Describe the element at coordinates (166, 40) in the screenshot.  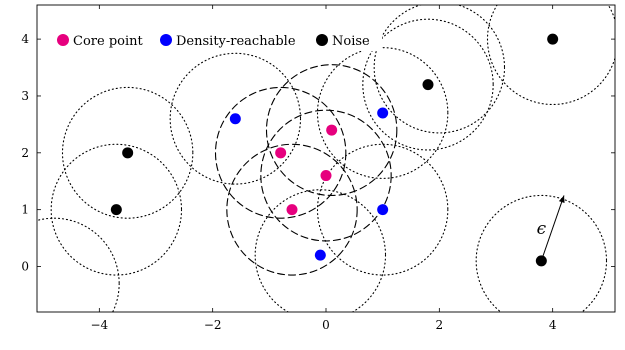
I see `legend-marker-density-reachable` at that location.